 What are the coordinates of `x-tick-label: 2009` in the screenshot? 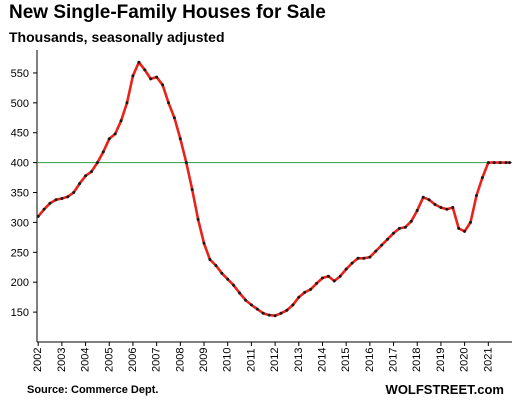 It's located at (204, 360).